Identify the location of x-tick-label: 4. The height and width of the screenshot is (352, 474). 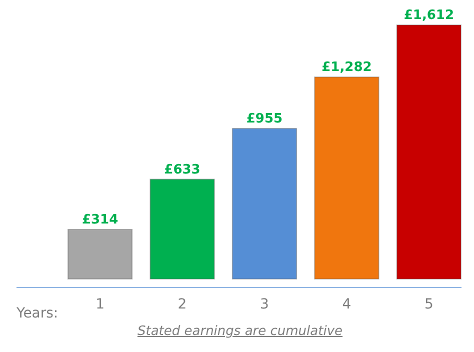
(347, 304).